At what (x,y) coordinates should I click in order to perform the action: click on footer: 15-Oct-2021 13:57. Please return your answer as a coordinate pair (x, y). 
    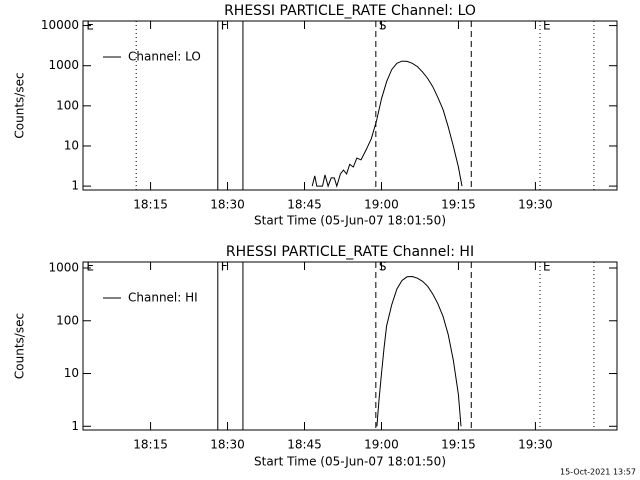
    Looking at the image, I should click on (598, 472).